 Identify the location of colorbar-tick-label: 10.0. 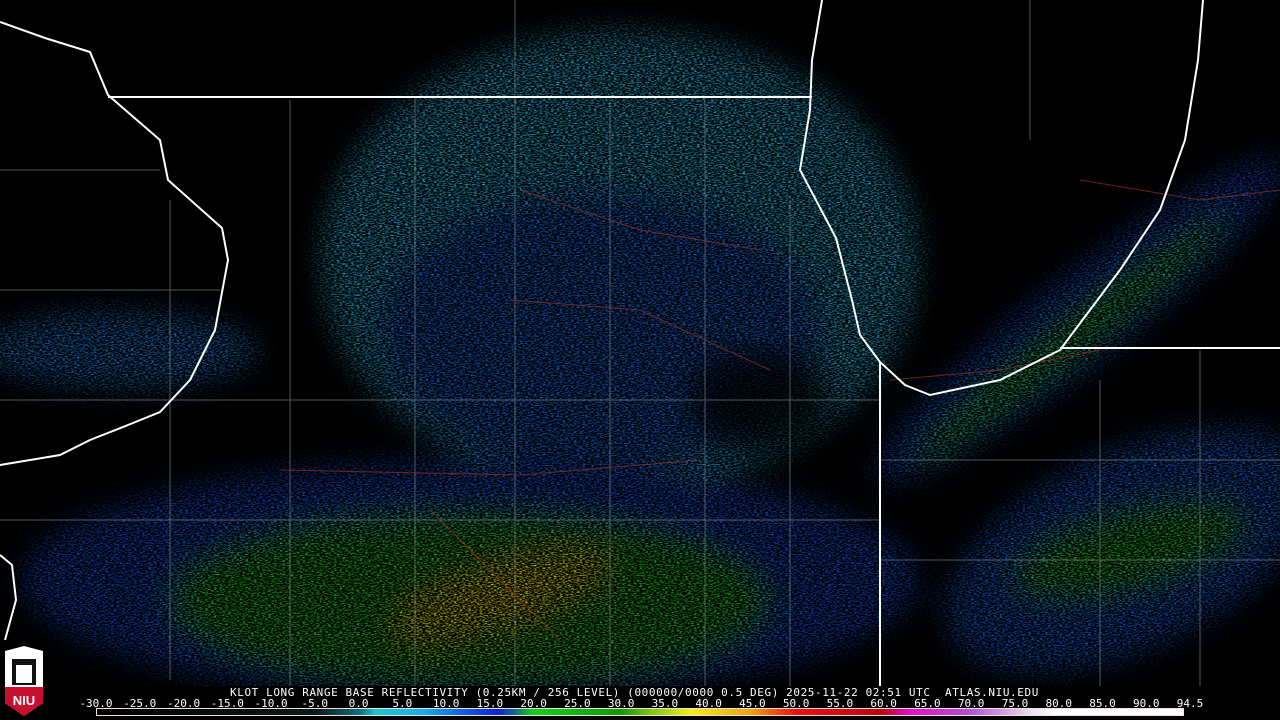
(446, 703).